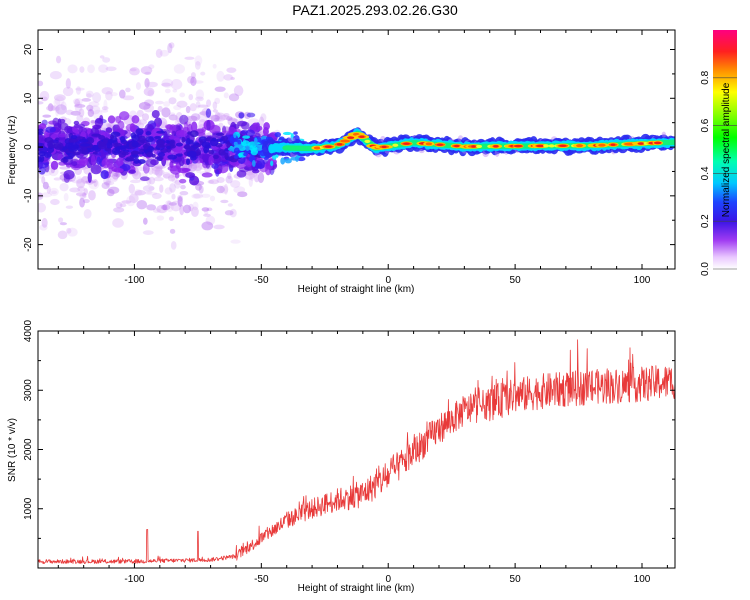 The image size is (750, 600). What do you see at coordinates (134, 579) in the screenshot?
I see `snr-x-tick-label: -100` at bounding box center [134, 579].